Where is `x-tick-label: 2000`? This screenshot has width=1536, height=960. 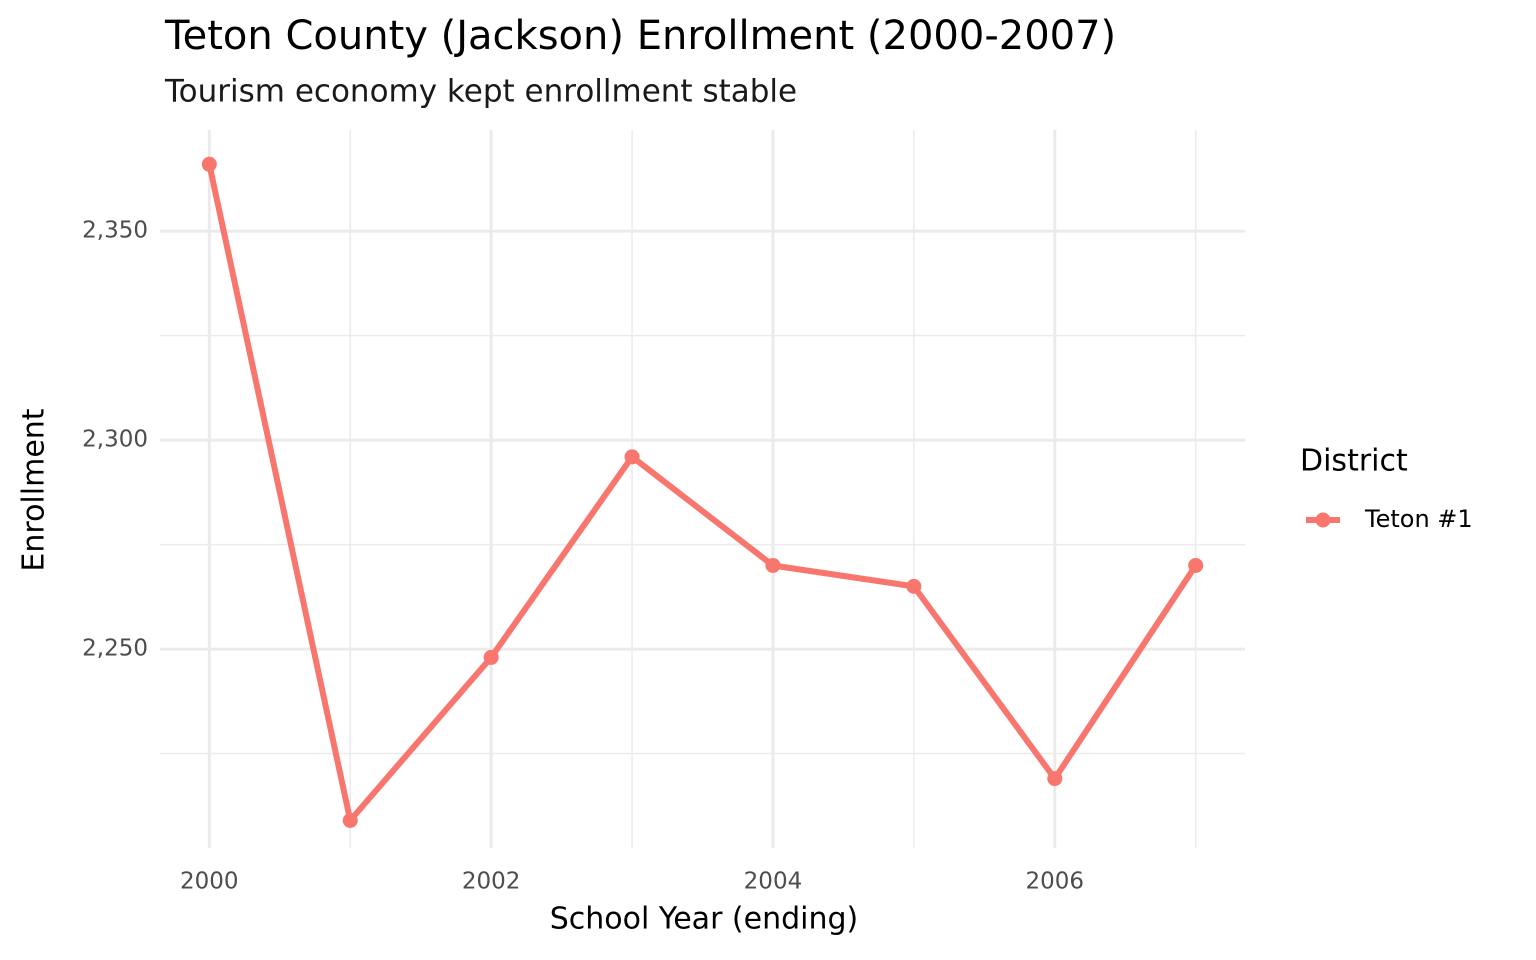 x-tick-label: 2000 is located at coordinates (209, 882).